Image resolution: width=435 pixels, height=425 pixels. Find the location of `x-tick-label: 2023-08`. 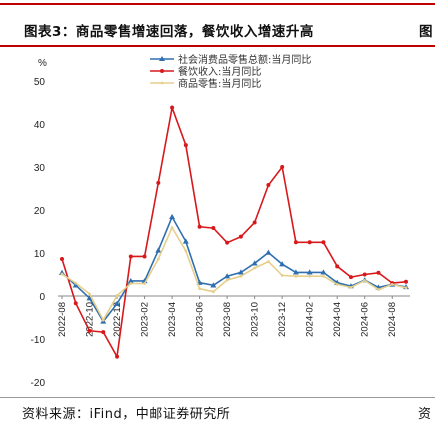

x-tick-label: 2023-08 is located at coordinates (227, 319).